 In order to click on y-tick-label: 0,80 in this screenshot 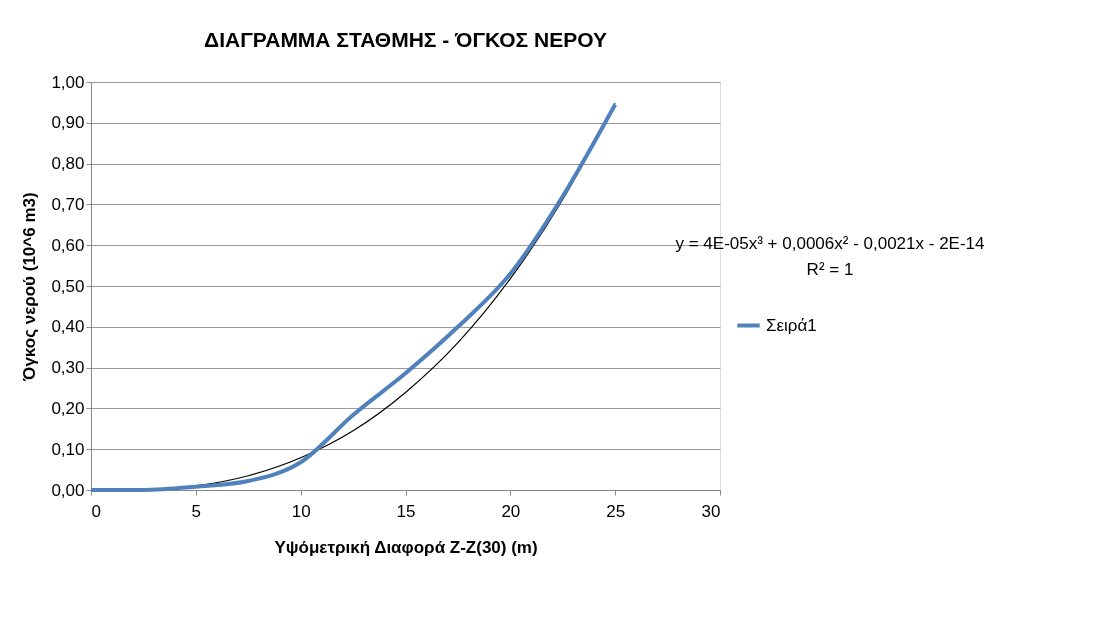, I will do `click(68, 164)`.